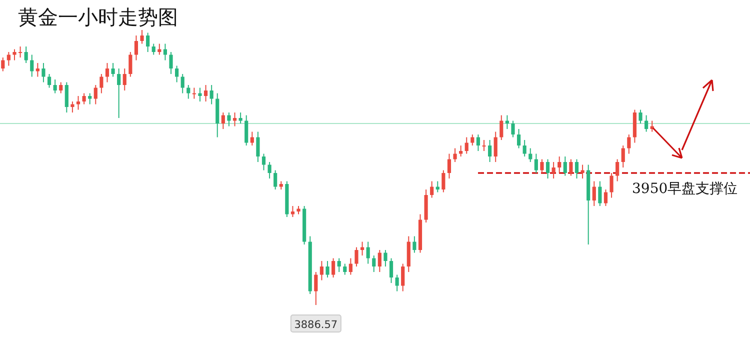  What do you see at coordinates (685, 189) in the screenshot?
I see `ref-line-label: 3950早盘支撑位` at bounding box center [685, 189].